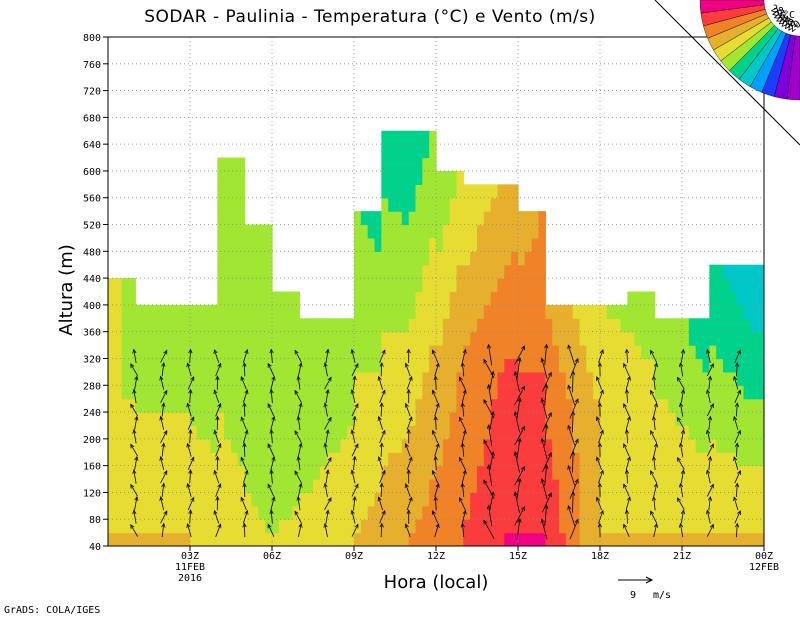 Image resolution: width=800 pixels, height=622 pixels. What do you see at coordinates (436, 556) in the screenshot?
I see `x-tick-label: 12Z` at bounding box center [436, 556].